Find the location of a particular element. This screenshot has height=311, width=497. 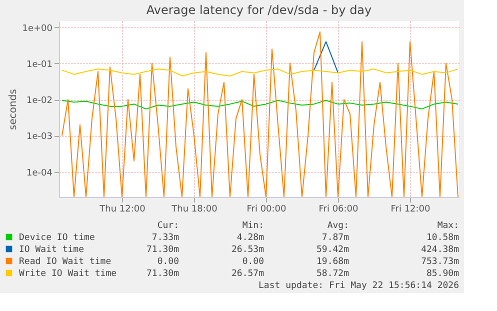

text: 59.42m is located at coordinates (332, 250).